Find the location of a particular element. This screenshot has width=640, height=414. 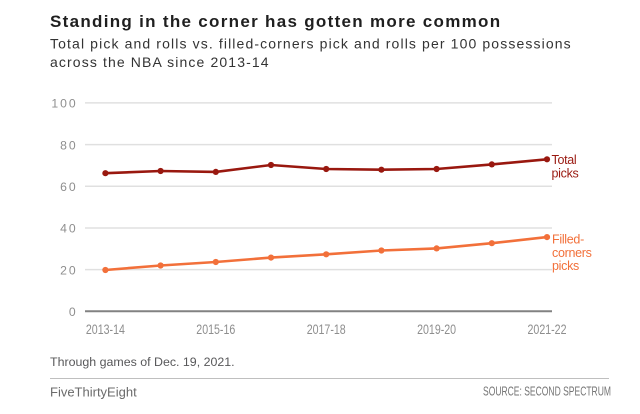

svg-text: Total is located at coordinates (564, 160).